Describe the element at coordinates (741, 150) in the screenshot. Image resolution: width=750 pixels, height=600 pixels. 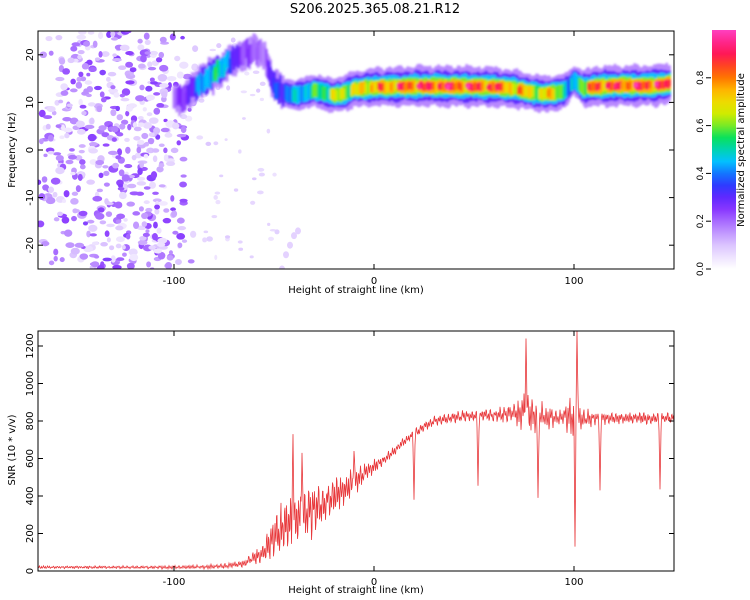
I see `colorbar-label: Normalized spectral amplitude` at that location.